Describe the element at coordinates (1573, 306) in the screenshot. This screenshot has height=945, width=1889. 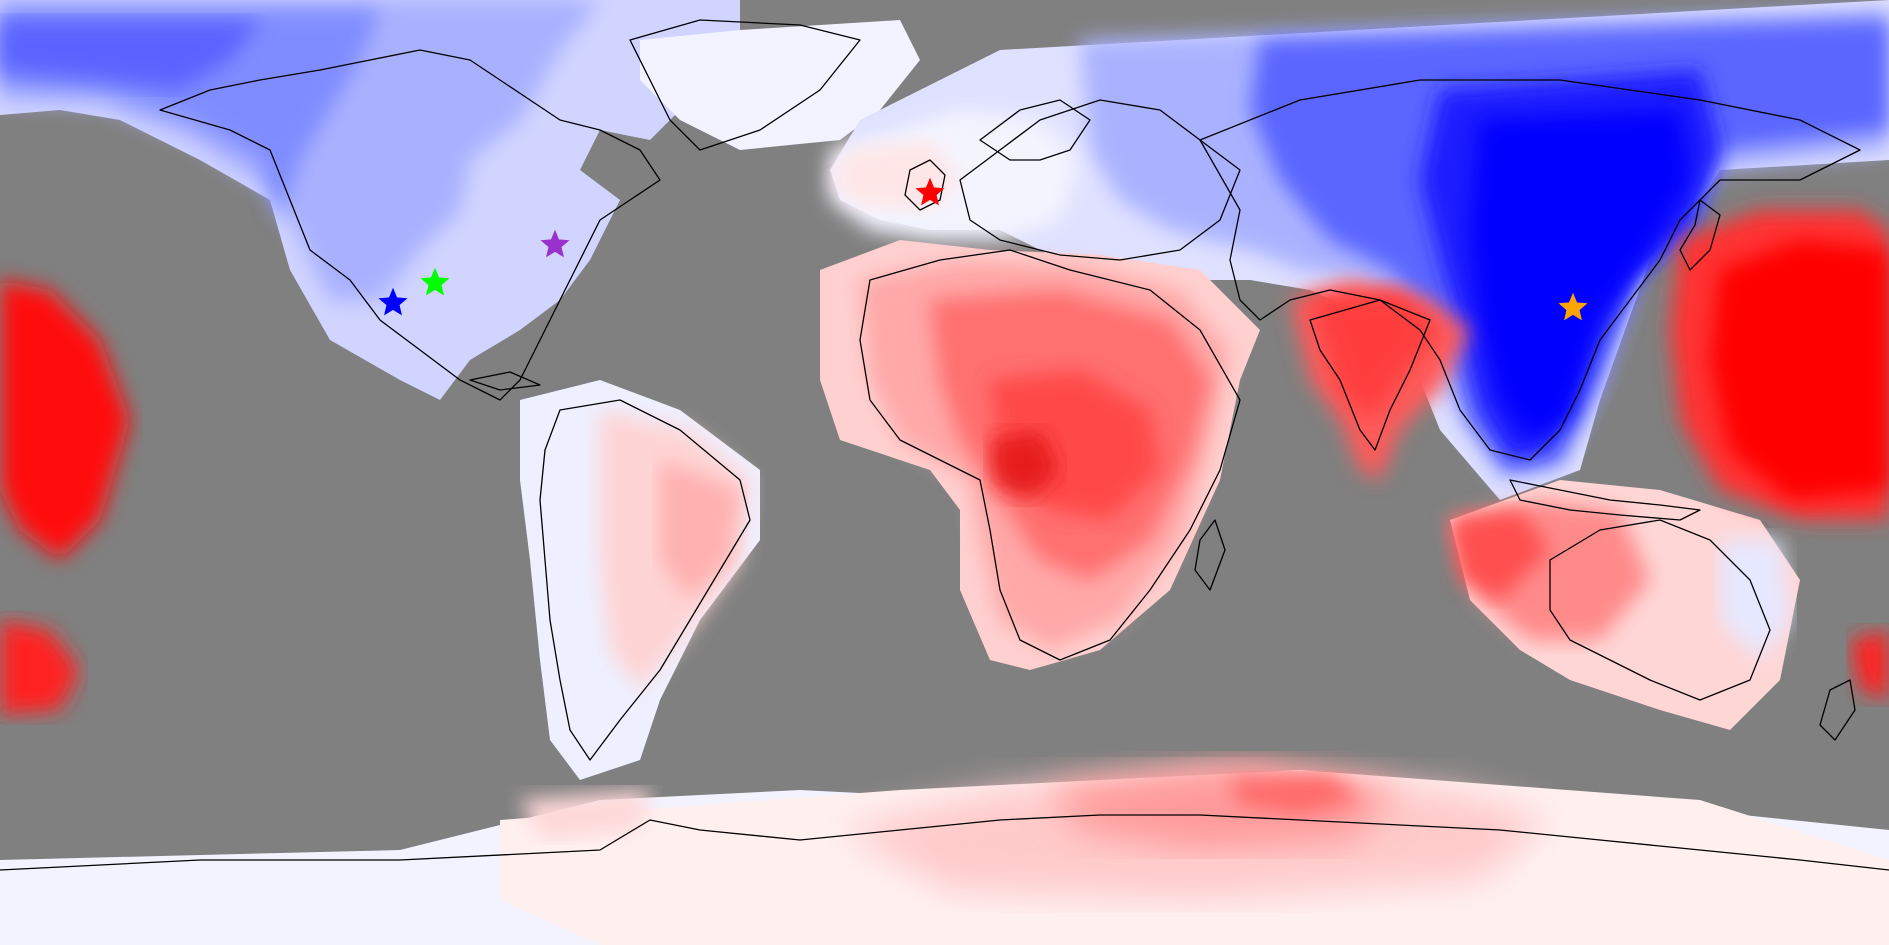
I see `star-marker-east-asia` at that location.